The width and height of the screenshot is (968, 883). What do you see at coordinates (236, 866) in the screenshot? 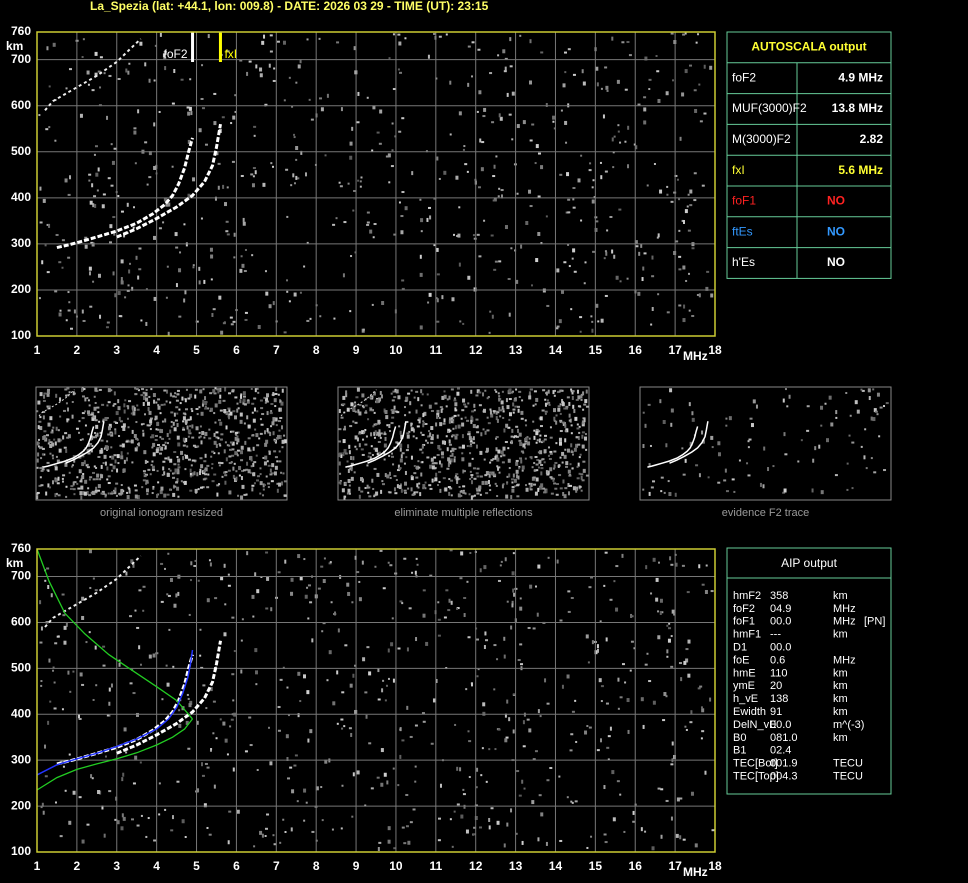
I see `x-tick-label: 6` at bounding box center [236, 866].